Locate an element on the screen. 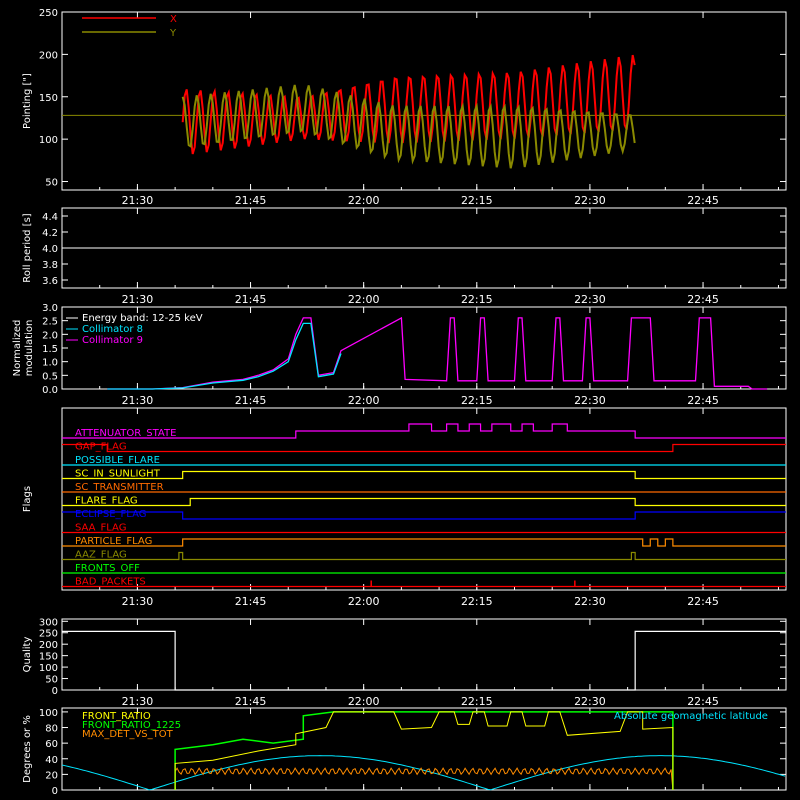 The height and width of the screenshot is (800, 800). quality-ytick-label: 300 is located at coordinates (48, 622).